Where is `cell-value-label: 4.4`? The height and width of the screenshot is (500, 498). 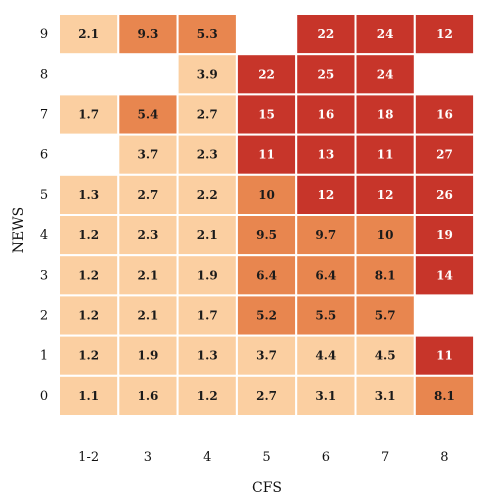
cell-value-label: 4.4 is located at coordinates (325, 356).